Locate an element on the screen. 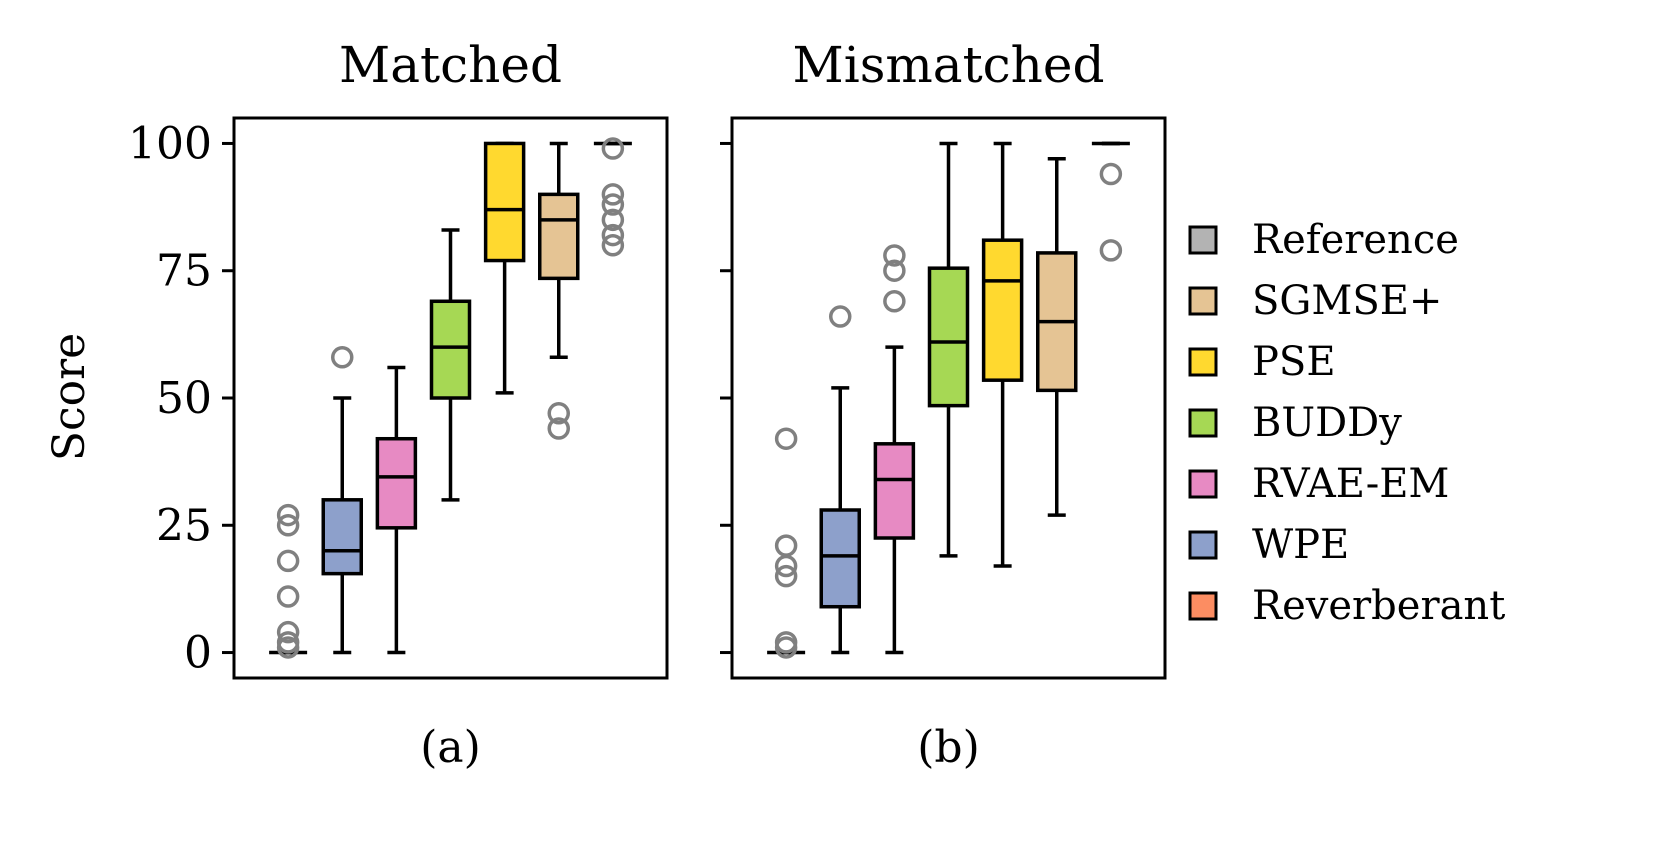  box-matched-reference is located at coordinates (612, 197).